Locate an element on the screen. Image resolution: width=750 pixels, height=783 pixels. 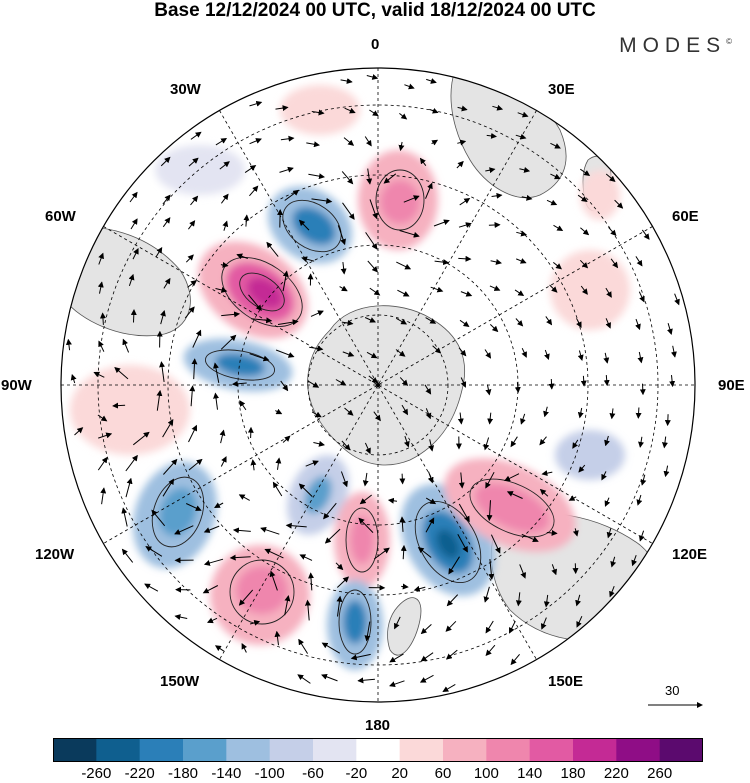
negative-anomaly-ross-edge is located at coordinates (200, 170).